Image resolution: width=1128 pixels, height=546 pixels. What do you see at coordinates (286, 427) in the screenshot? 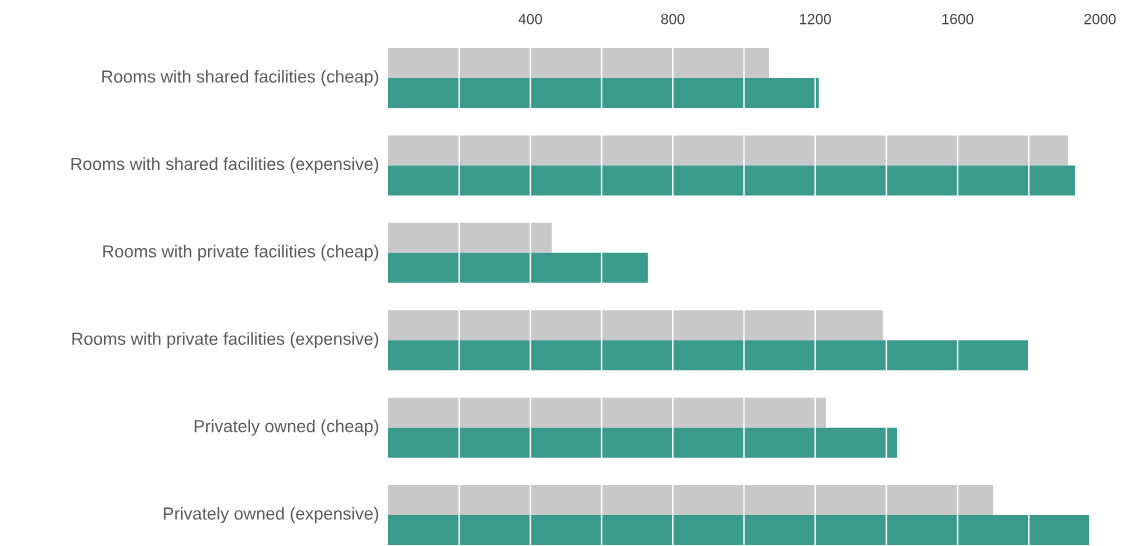
I see `y-tick-label: Privately owned (cheap)` at bounding box center [286, 427].